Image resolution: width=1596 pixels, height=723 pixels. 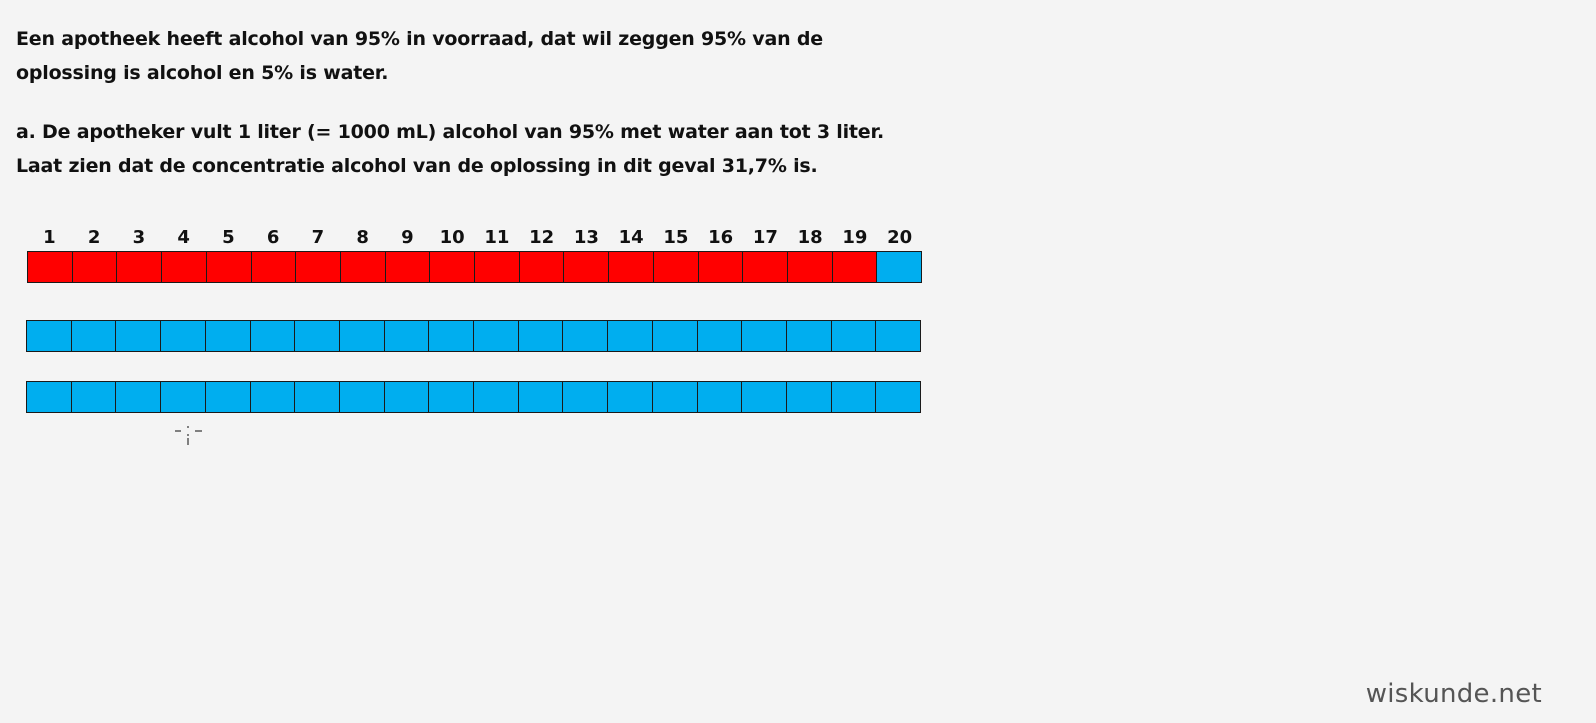 I want to click on column-label-7: 7, so click(x=318, y=237).